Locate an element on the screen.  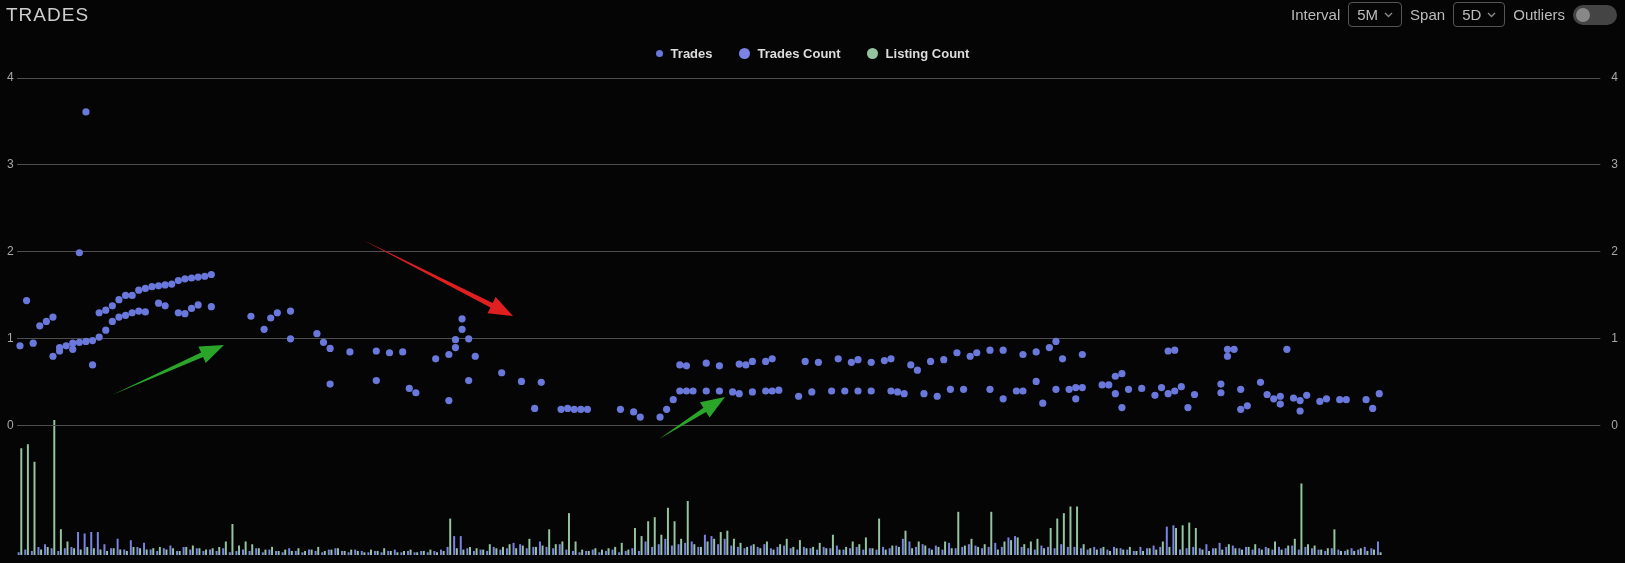
y-tick-label: 0 is located at coordinates (10, 425).